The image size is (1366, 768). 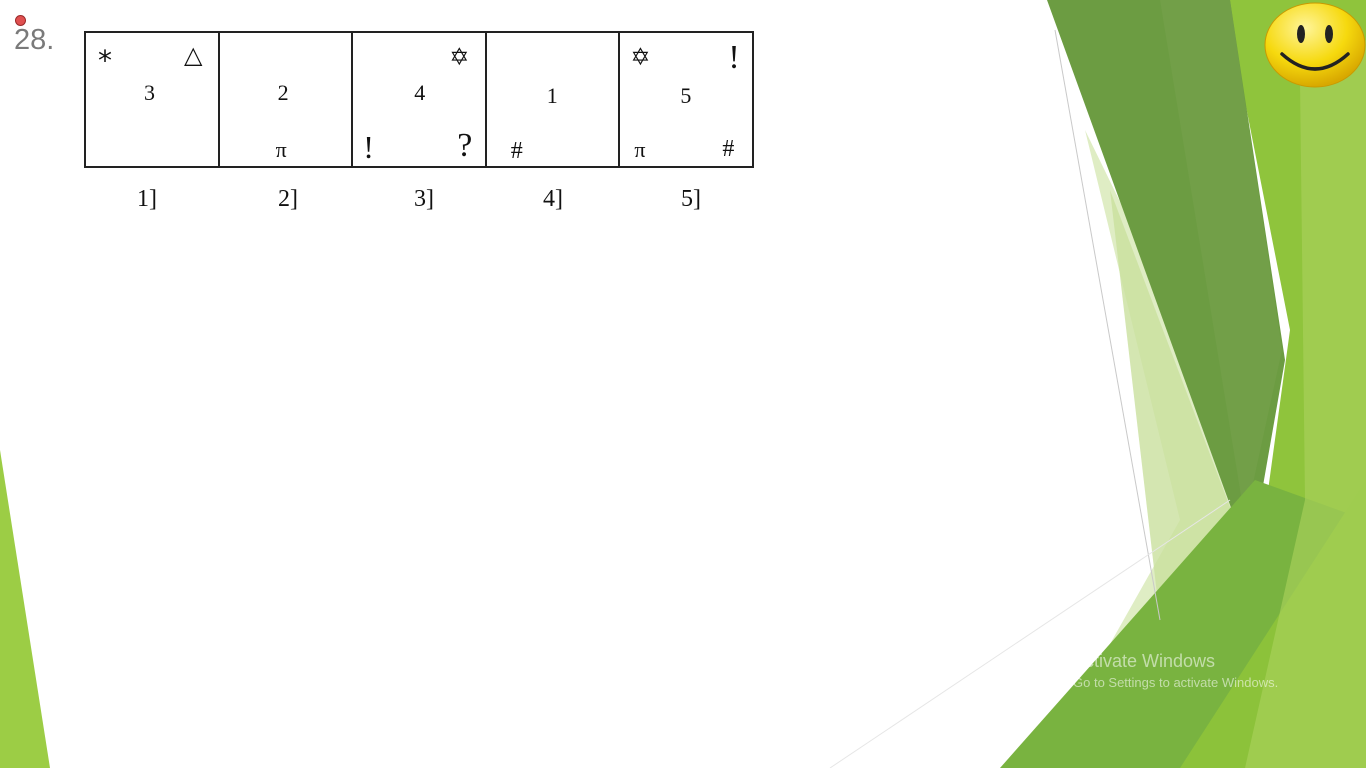 I want to click on figure-box-2: 2 π, so click(x=287, y=99).